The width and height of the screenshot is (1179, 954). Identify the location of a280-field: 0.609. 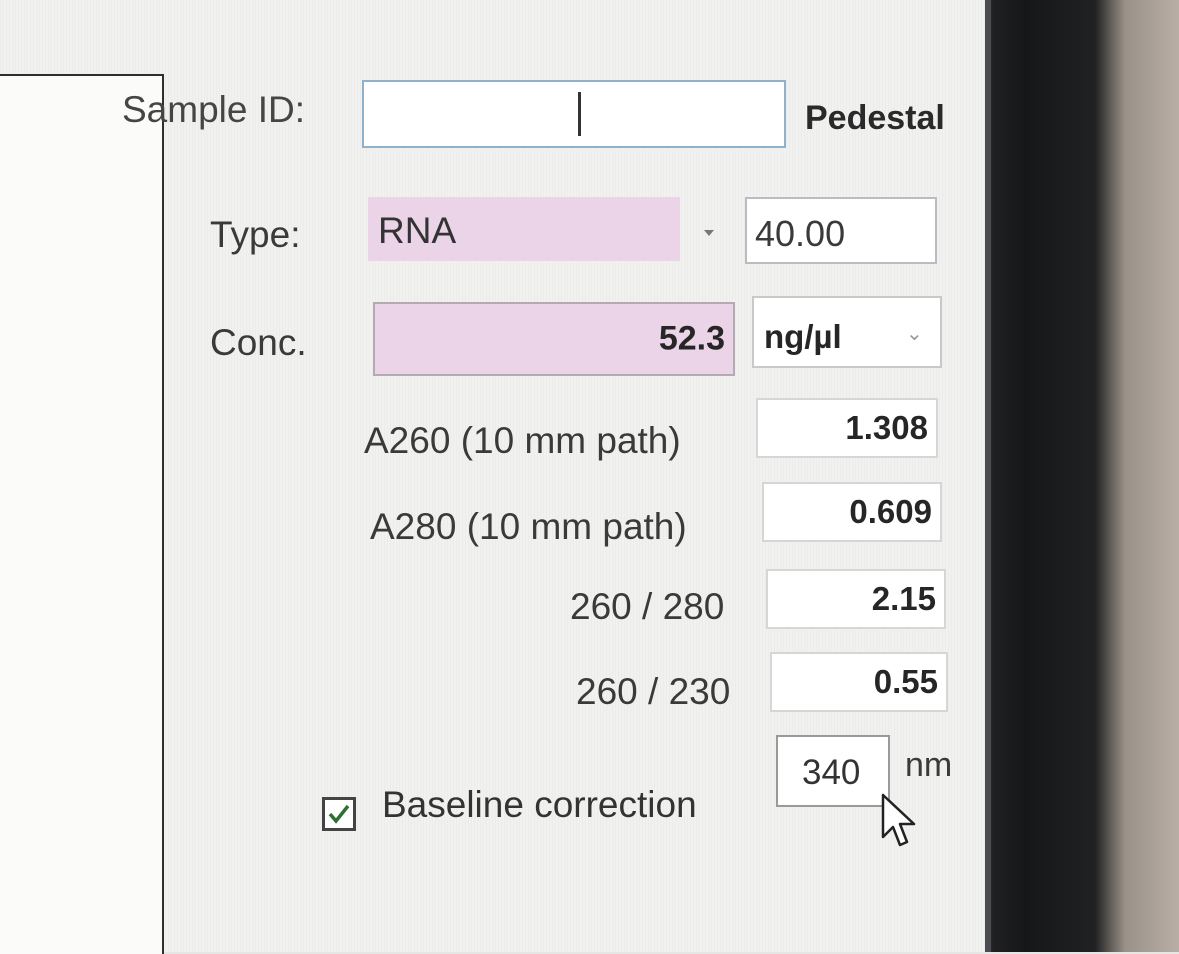
(852, 512).